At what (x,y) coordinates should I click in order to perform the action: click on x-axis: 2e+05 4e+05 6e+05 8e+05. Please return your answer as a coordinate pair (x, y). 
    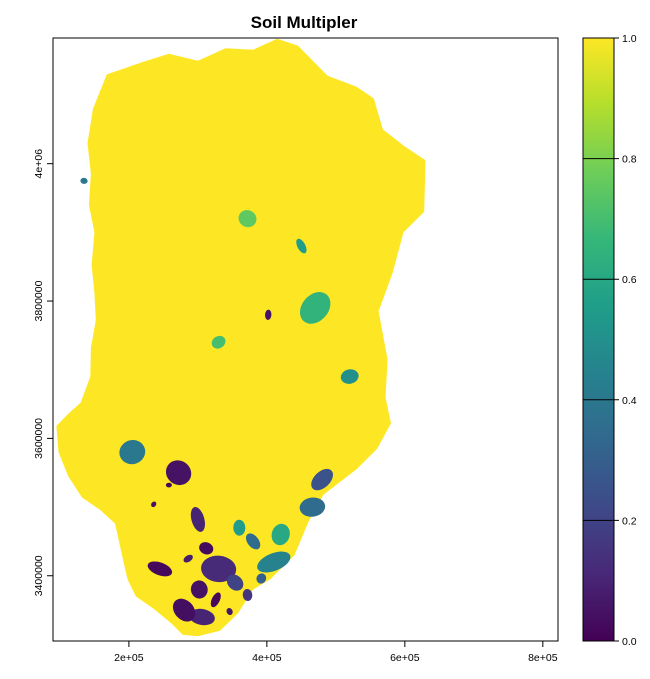
    Looking at the image, I should click on (336, 652).